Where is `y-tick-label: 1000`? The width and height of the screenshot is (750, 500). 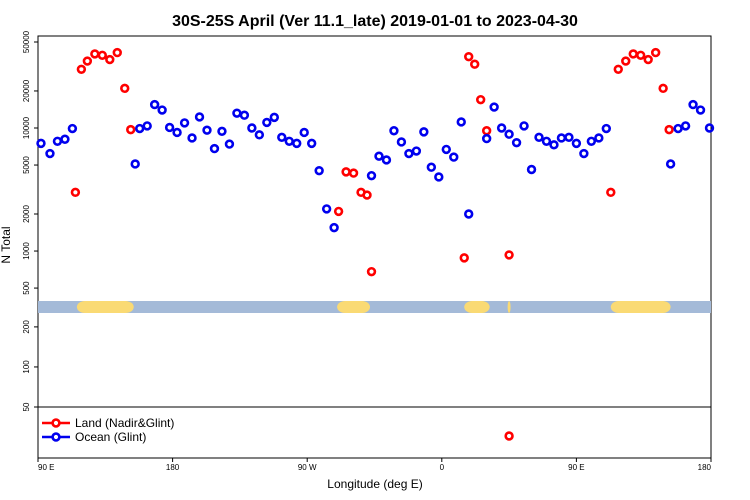 y-tick-label: 1000 is located at coordinates (26, 251).